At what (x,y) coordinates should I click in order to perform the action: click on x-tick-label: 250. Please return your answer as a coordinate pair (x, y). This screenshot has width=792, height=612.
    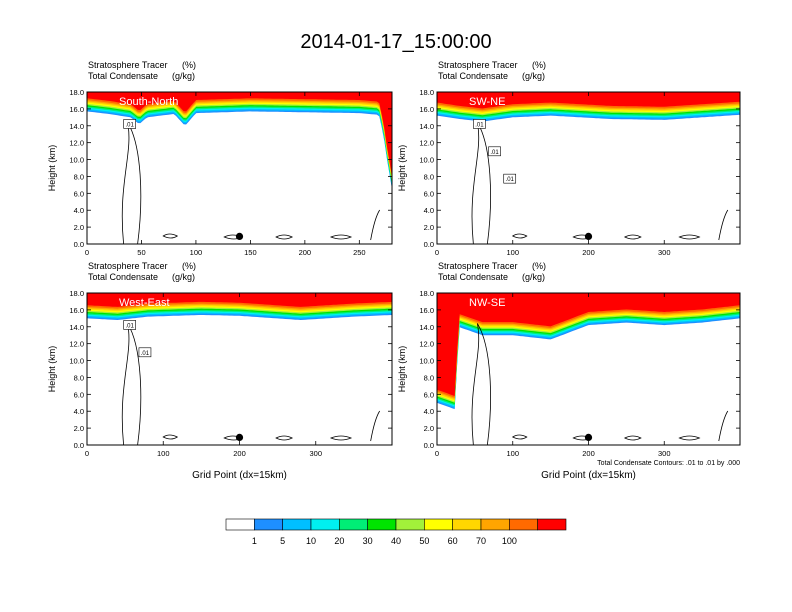
    Looking at the image, I should click on (359, 252).